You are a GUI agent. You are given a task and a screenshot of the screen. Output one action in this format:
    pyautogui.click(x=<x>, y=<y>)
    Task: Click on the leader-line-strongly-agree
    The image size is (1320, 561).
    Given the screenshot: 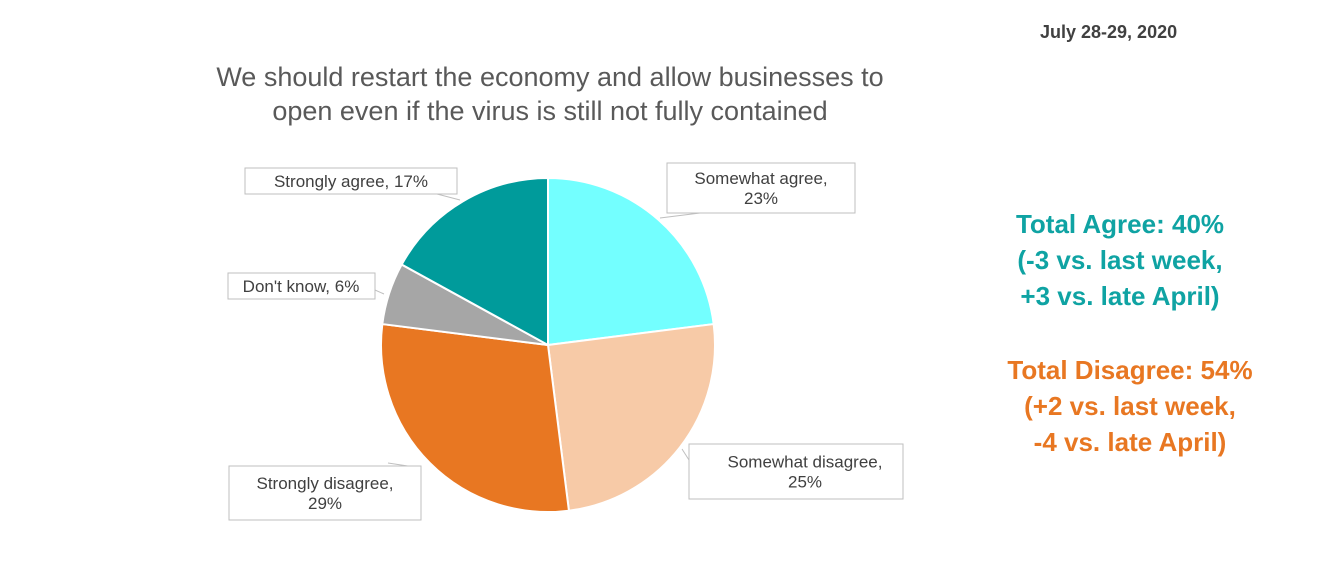 What is the action you would take?
    pyautogui.click(x=448, y=197)
    